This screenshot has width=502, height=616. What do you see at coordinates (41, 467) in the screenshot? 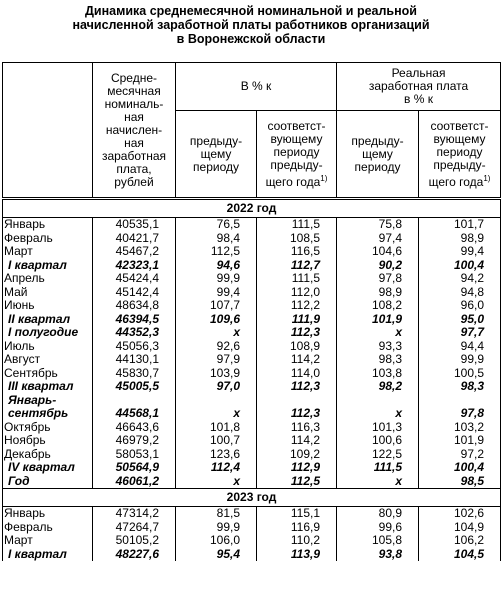
I see `text-line: IV квартал` at bounding box center [41, 467].